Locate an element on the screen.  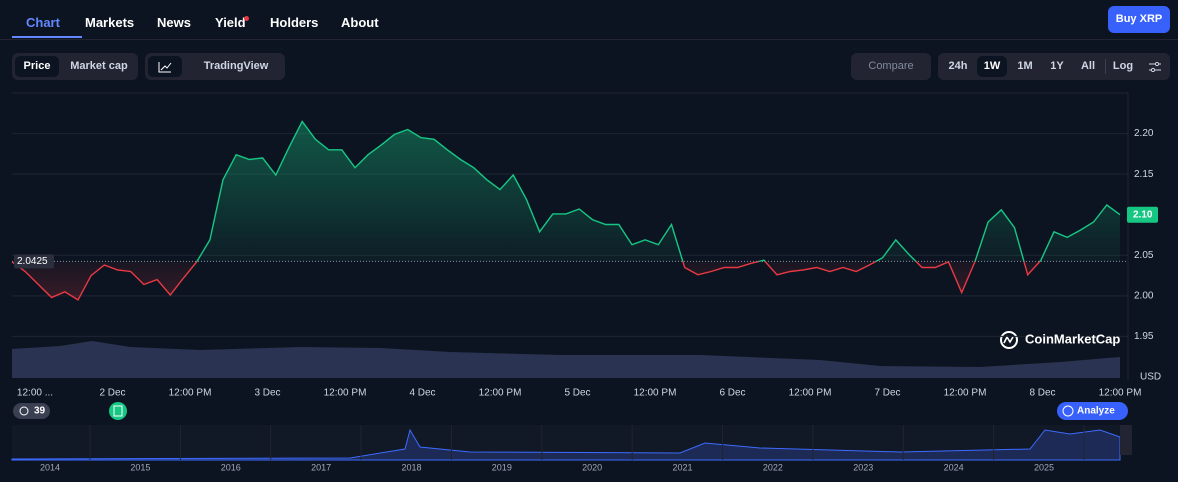
analyze-icon is located at coordinates (1068, 411).